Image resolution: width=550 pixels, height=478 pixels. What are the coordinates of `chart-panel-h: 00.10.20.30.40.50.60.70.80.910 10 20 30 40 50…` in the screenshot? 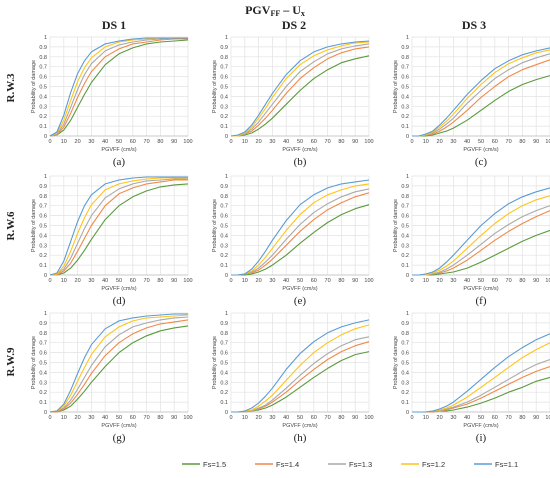 It's located at (293, 377).